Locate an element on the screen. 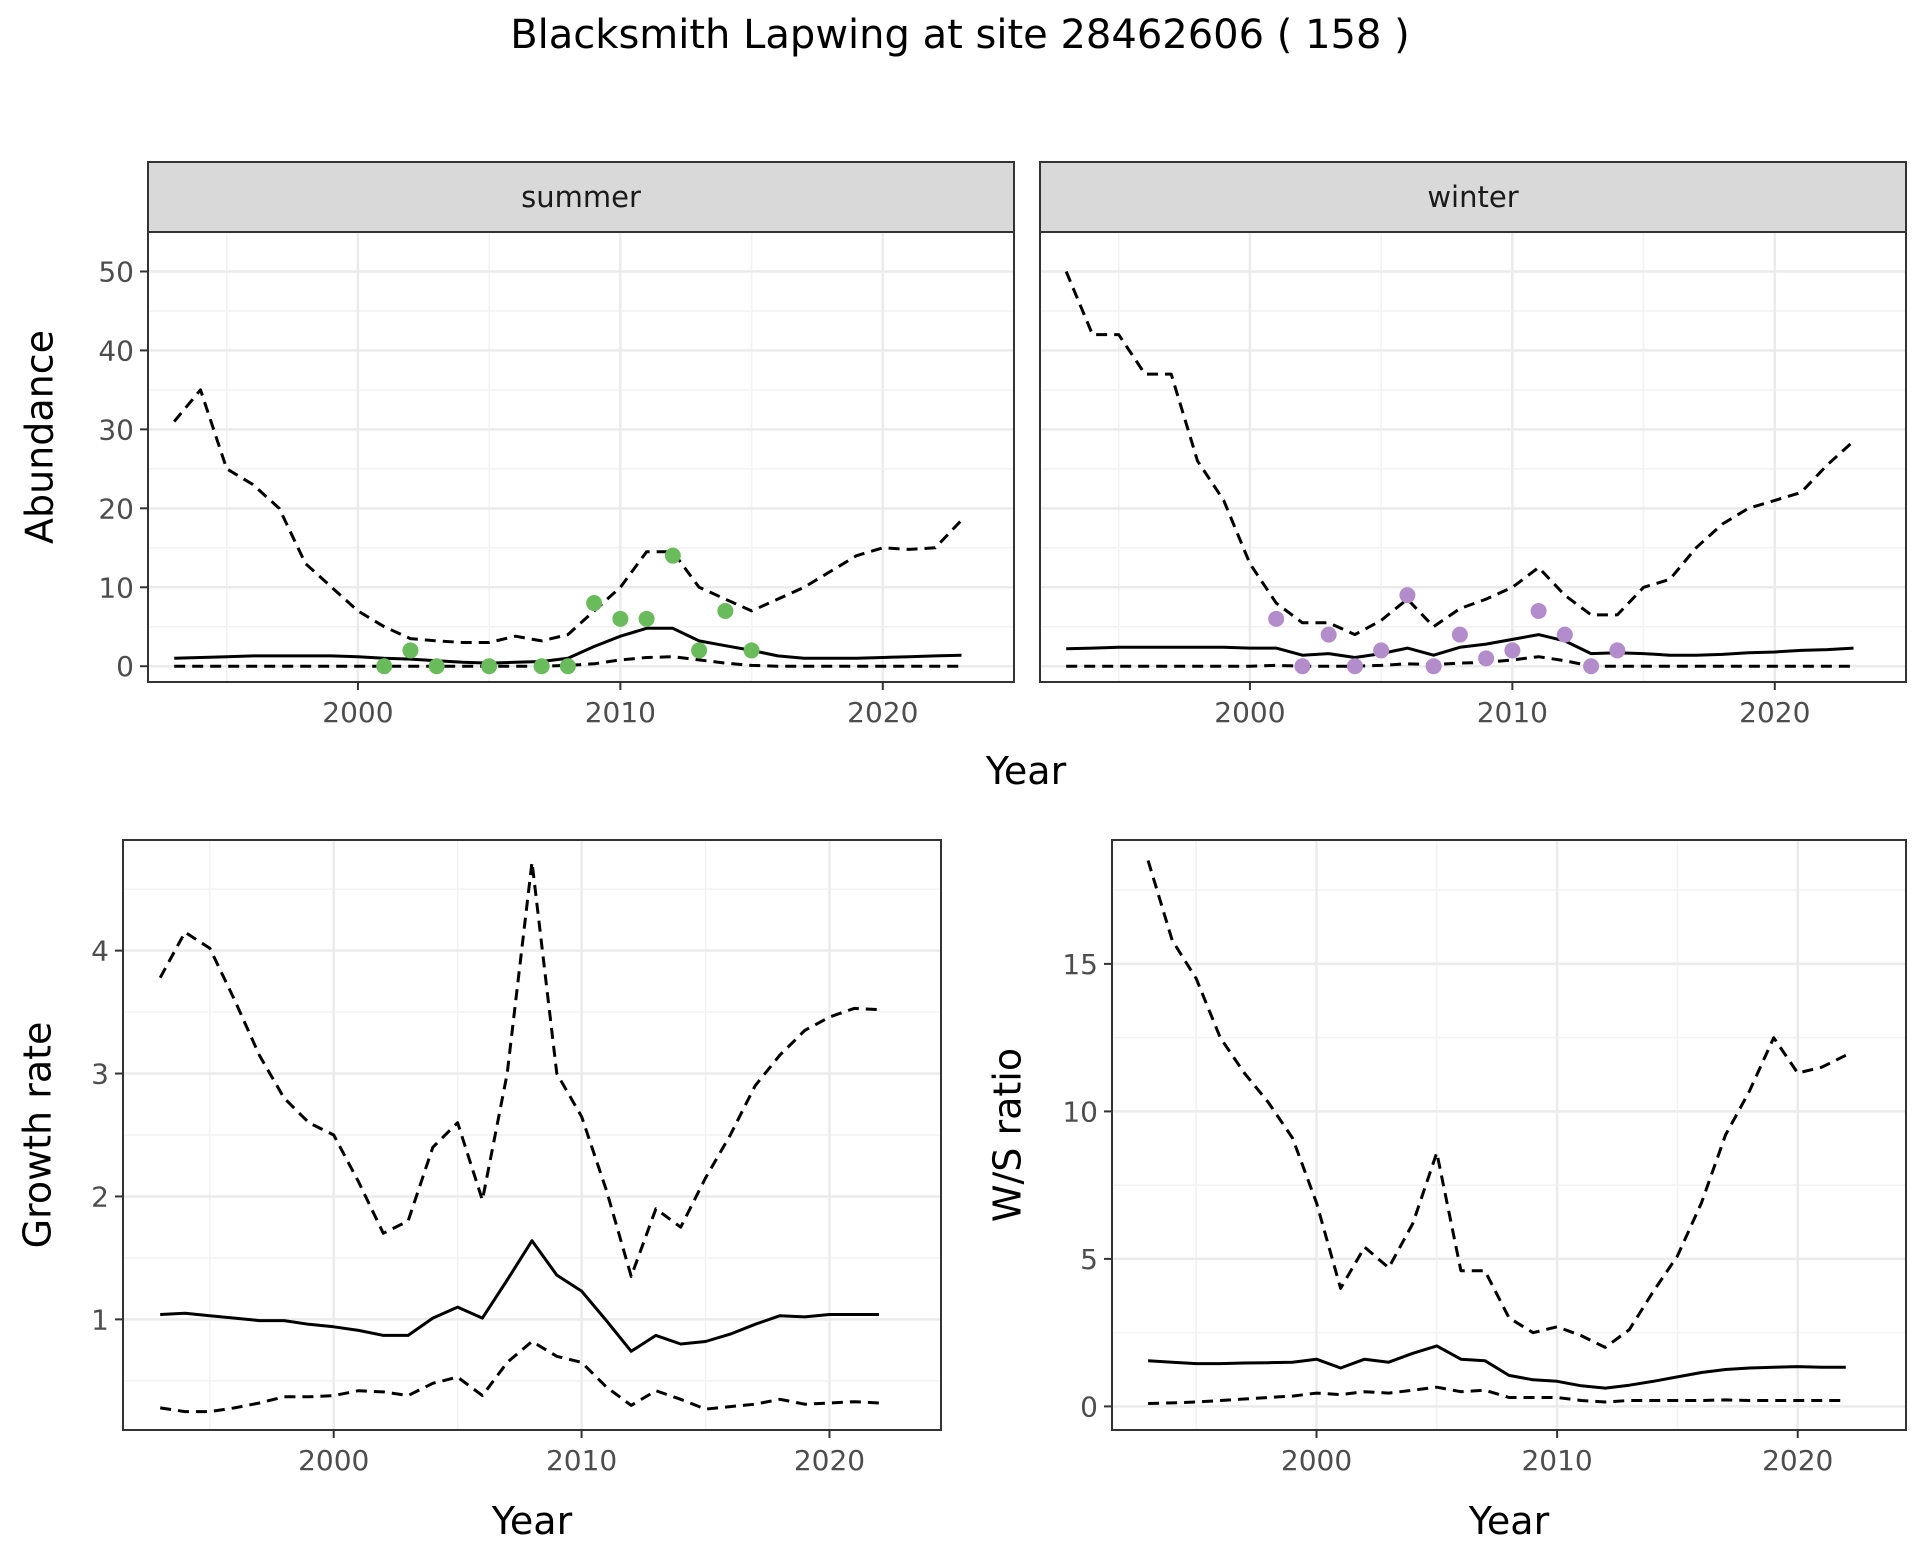 The image size is (1920, 1560). top-x-axis-title: Year is located at coordinates (1026, 771).